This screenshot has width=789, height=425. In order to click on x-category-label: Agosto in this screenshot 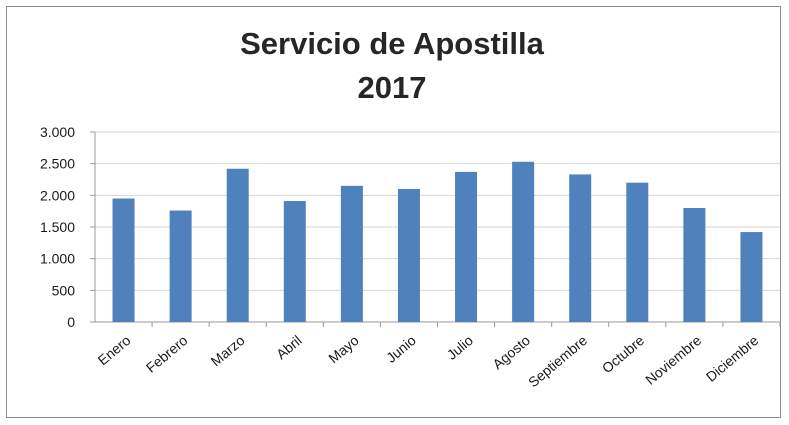, I will do `click(511, 352)`.